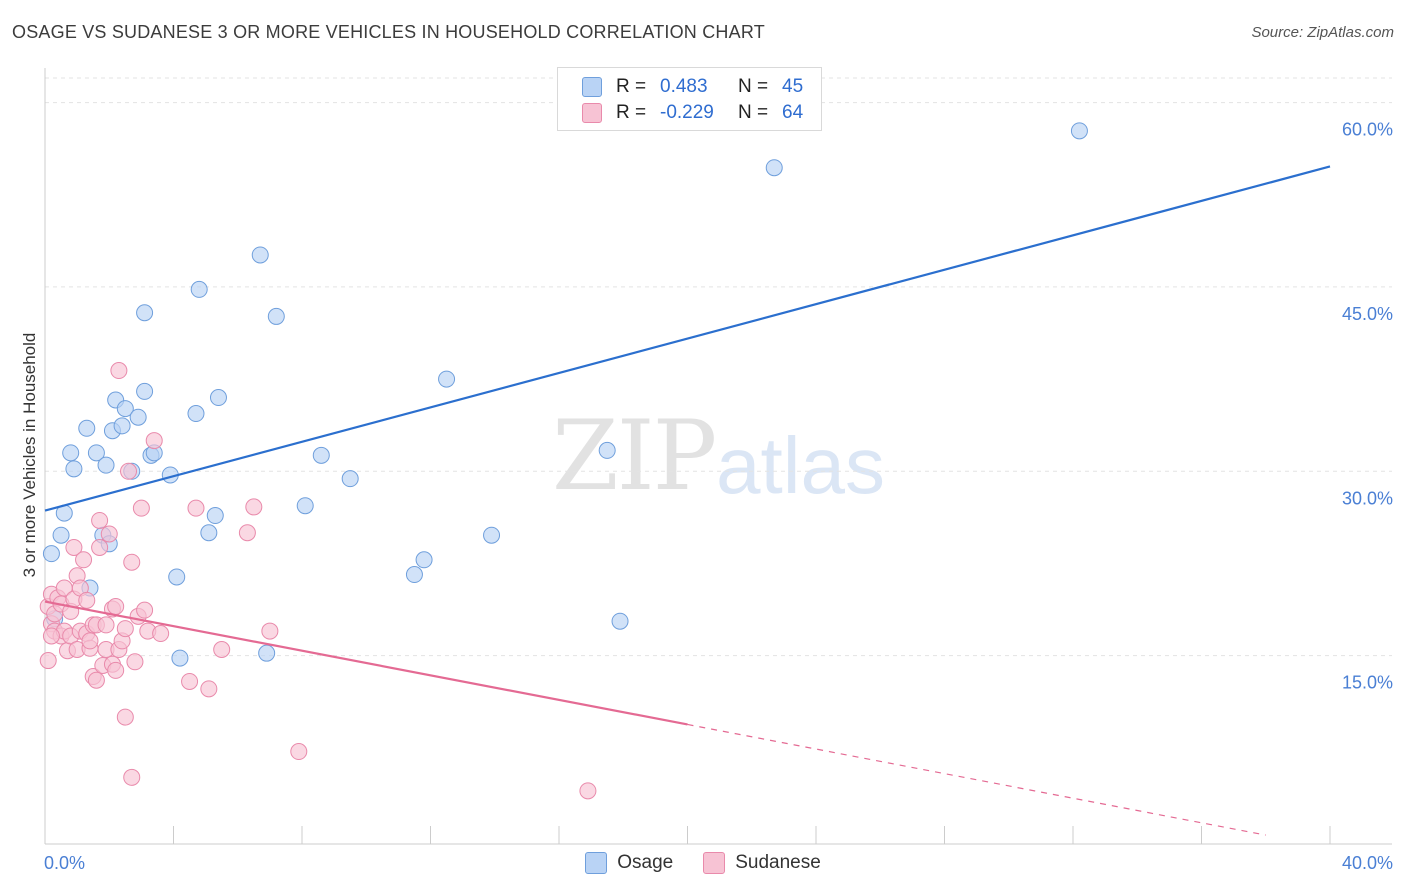 Image resolution: width=1406 pixels, height=892 pixels. What do you see at coordinates (596, 863) in the screenshot?
I see `osage-legend-swatch` at bounding box center [596, 863].